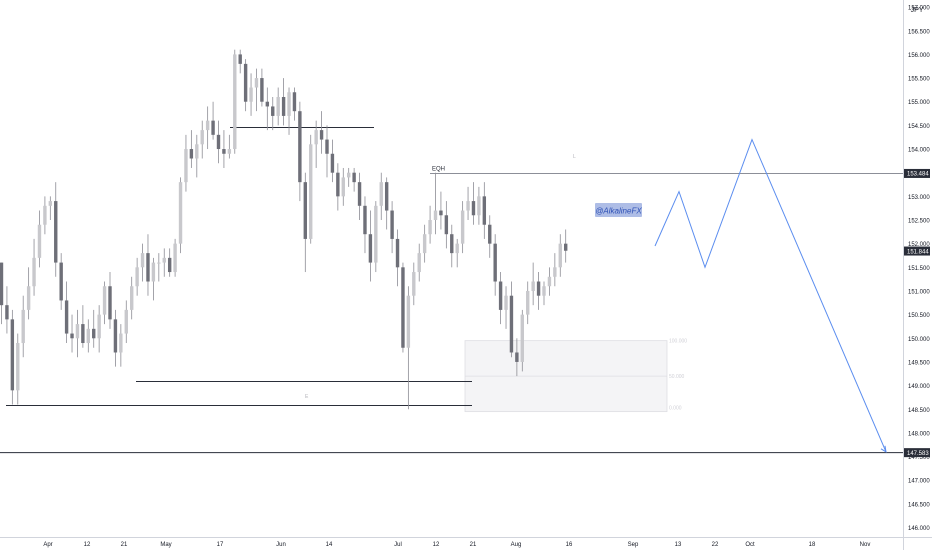 This screenshot has height=555, width=932. What do you see at coordinates (917, 313) in the screenshot?
I see `price-tags: 153.484 151.844 147.583` at bounding box center [917, 313].